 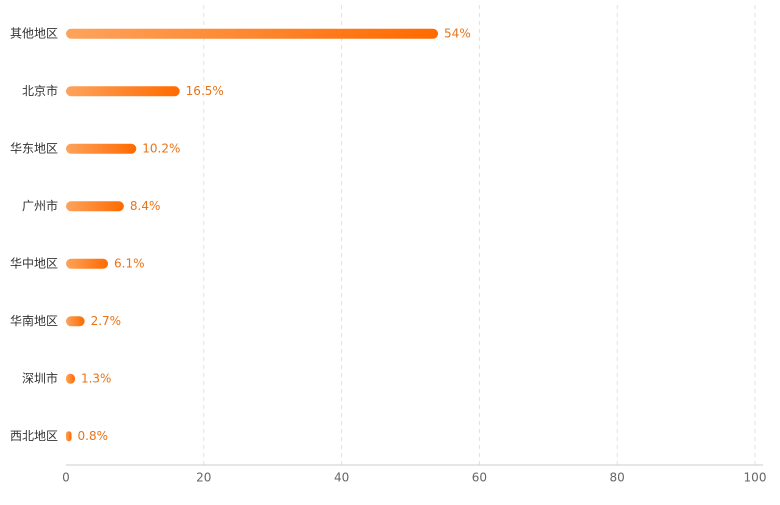 What do you see at coordinates (457, 33) in the screenshot?
I see `value-label: 54%` at bounding box center [457, 33].